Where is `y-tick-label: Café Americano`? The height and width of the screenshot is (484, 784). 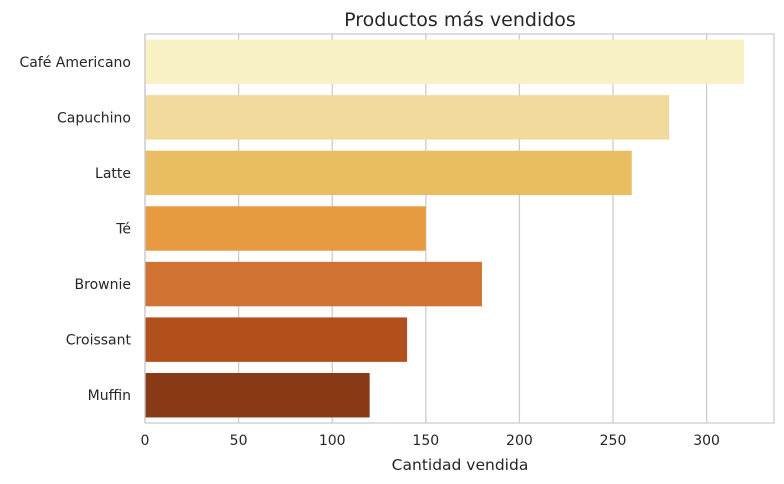
y-tick-label: Café Americano is located at coordinates (75, 63).